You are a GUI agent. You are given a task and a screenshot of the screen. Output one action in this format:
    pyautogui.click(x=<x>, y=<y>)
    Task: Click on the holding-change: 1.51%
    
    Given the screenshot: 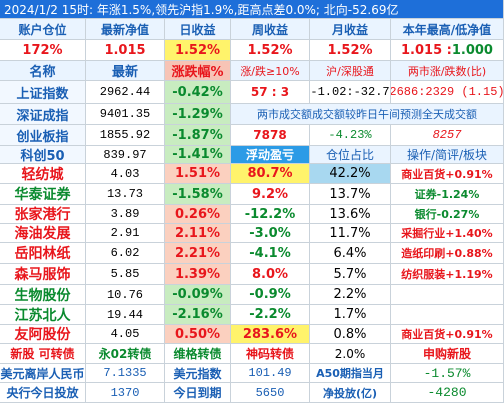 What is the action you would take?
    pyautogui.click(x=198, y=174)
    